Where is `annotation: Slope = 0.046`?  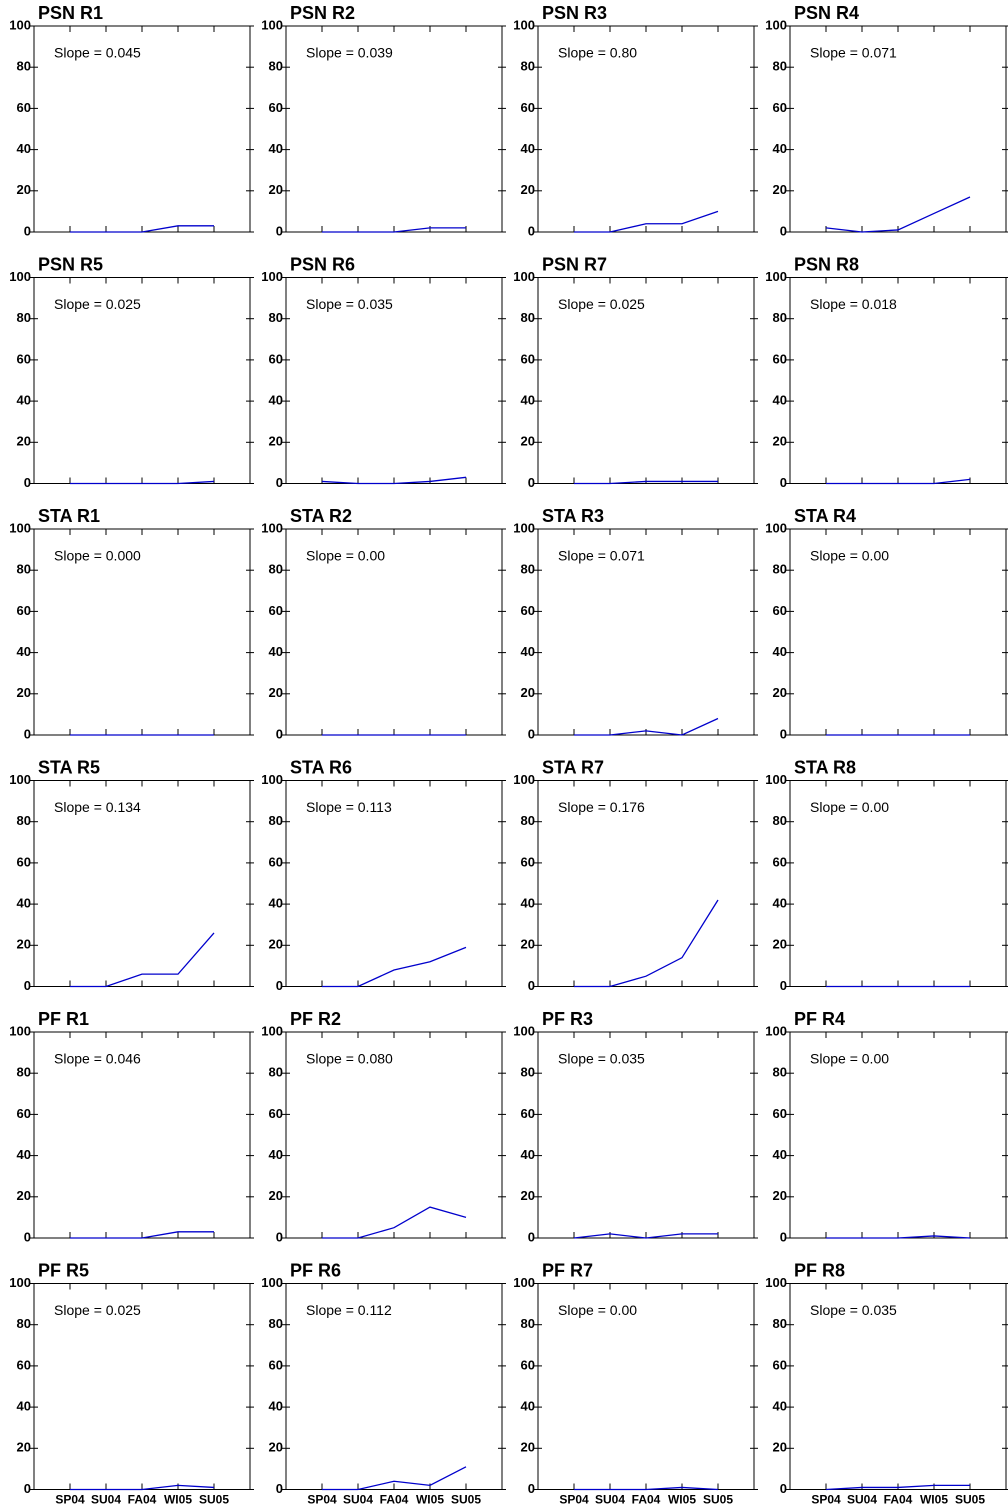
annotation: Slope = 0.046 is located at coordinates (97, 1059).